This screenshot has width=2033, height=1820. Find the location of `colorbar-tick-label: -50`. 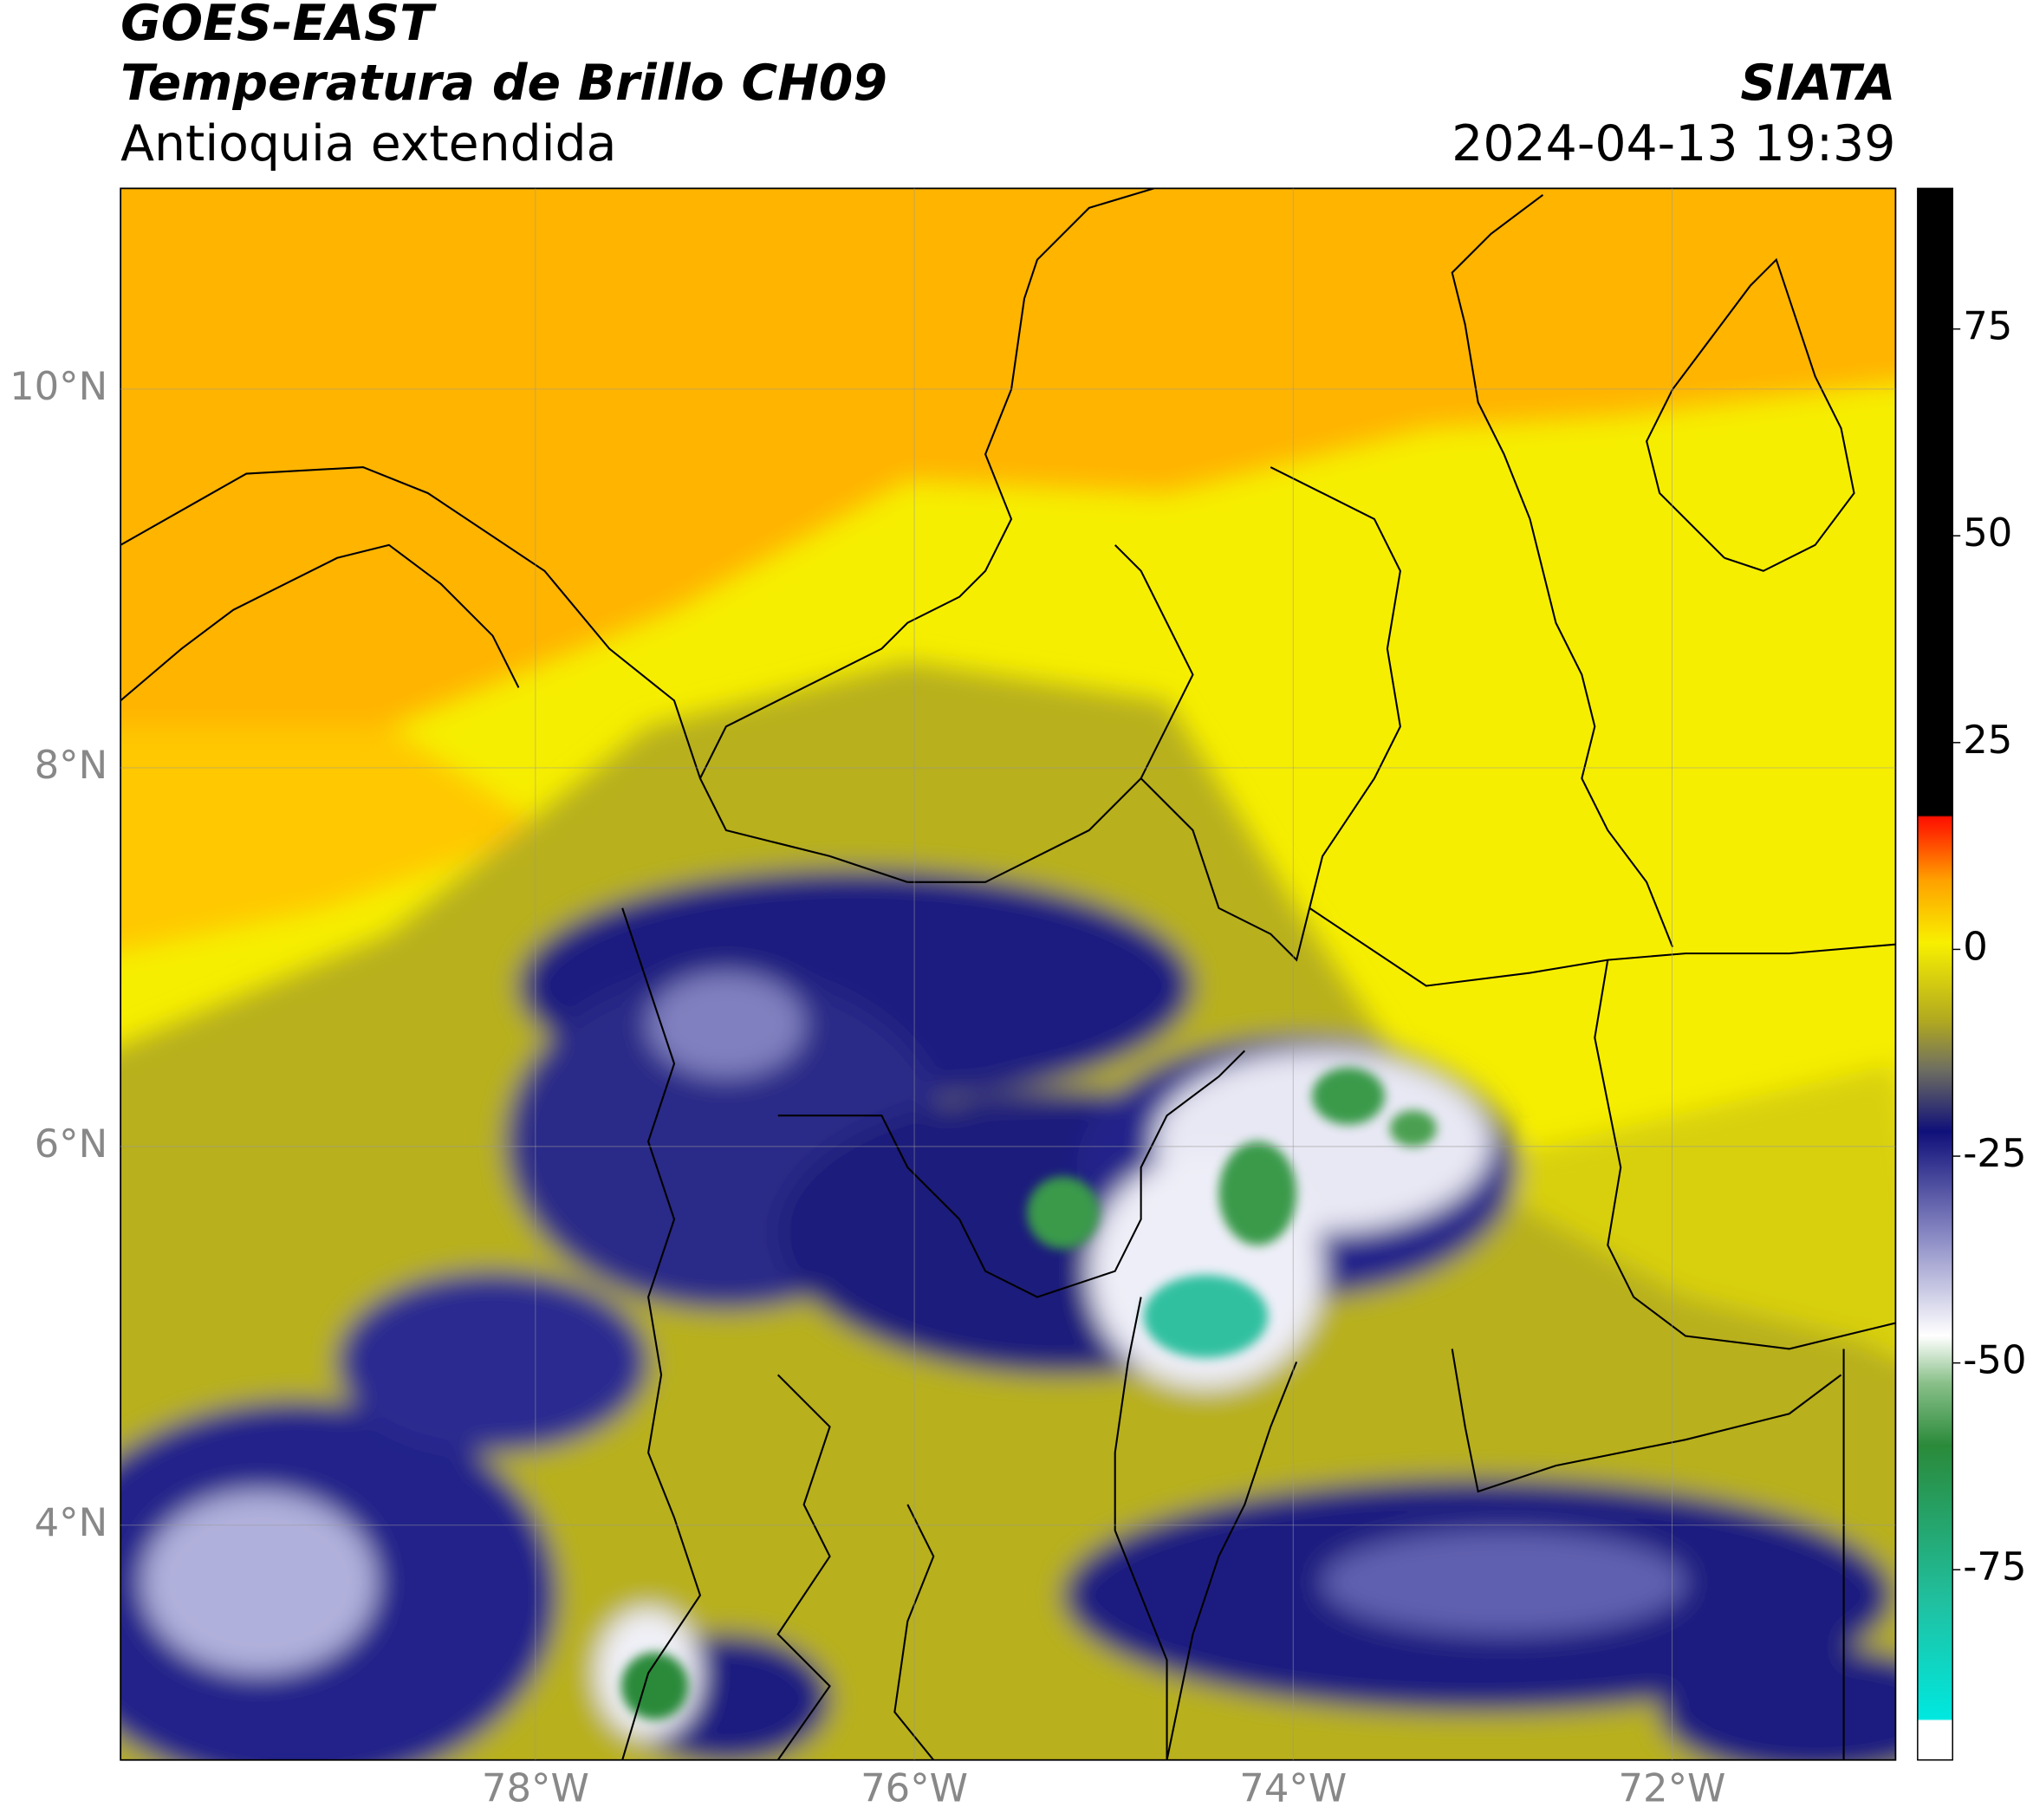

colorbar-tick-label: -50 is located at coordinates (1994, 1360).